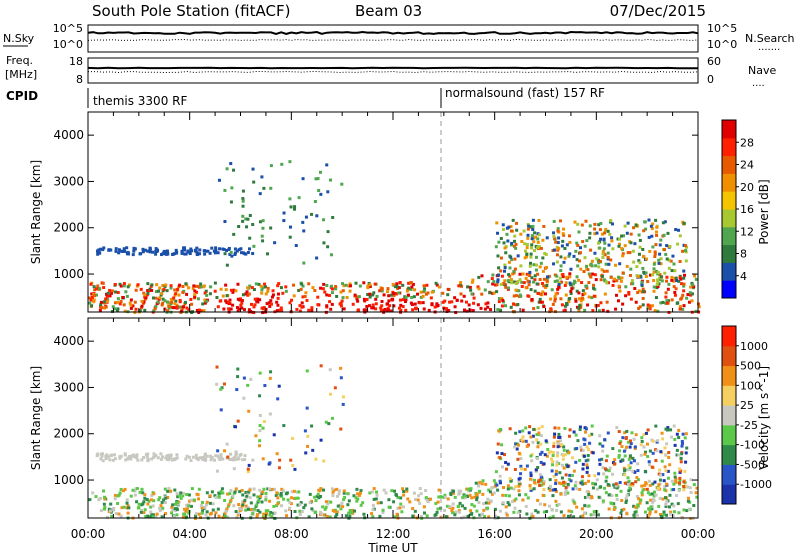 This screenshot has width=800, height=558. Describe the element at coordinates (743, 276) in the screenshot. I see `colorbar-tick-label: 4` at that location.